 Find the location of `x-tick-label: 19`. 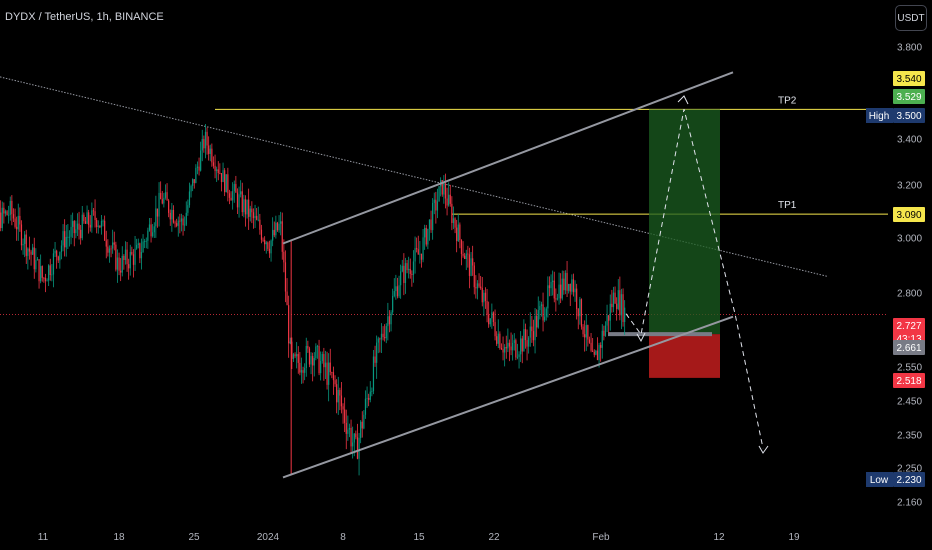

x-tick-label: 19 is located at coordinates (794, 537).